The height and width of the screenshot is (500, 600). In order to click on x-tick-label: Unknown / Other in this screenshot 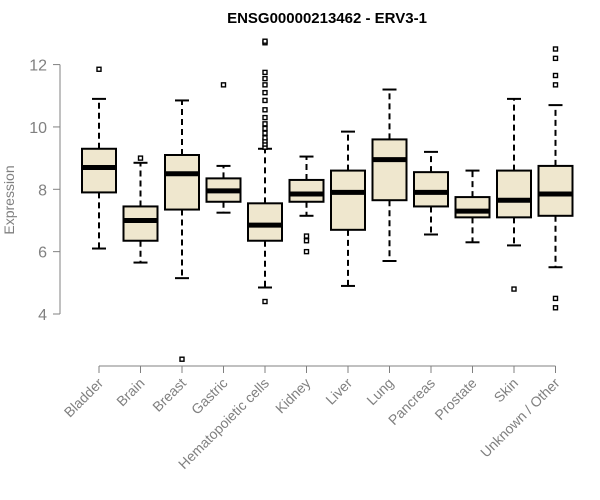, I will do `click(520, 418)`.